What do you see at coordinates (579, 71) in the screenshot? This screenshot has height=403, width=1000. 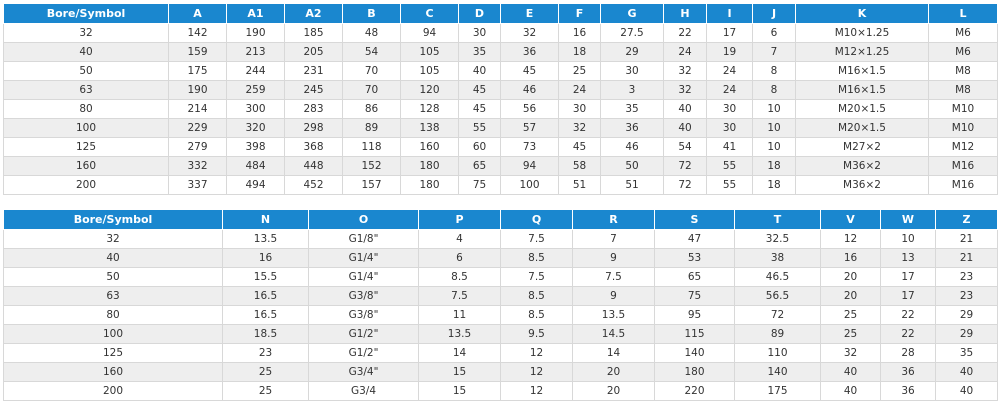 I see `cell: 25` at bounding box center [579, 71].